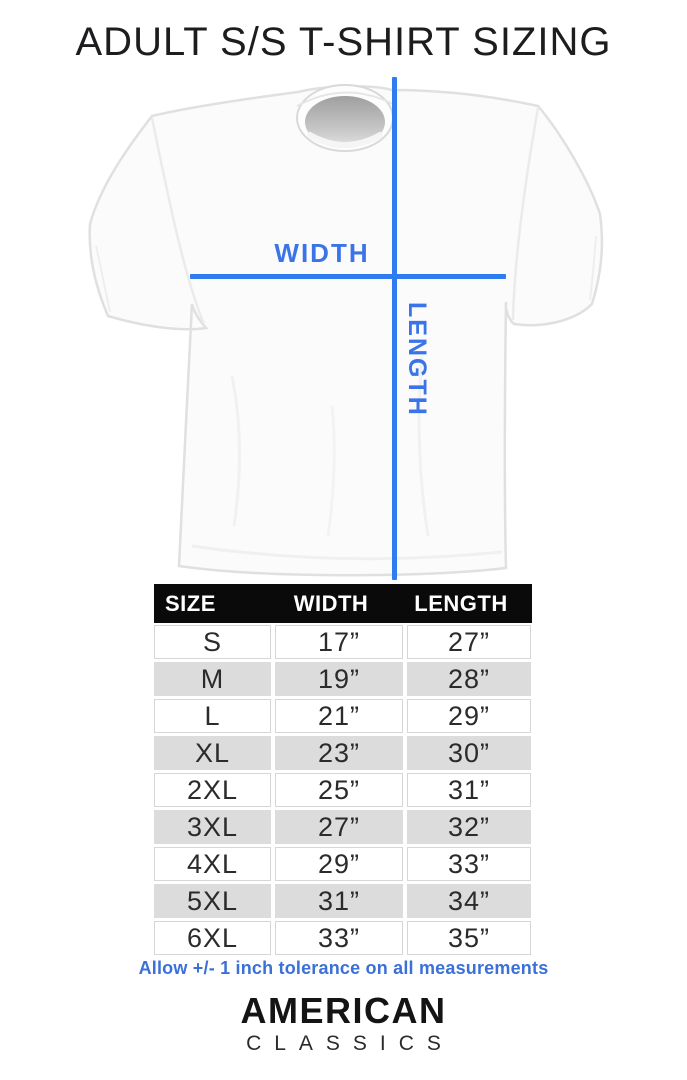 The image size is (687, 1080). Describe the element at coordinates (348, 276) in the screenshot. I see `width-measure-line` at that location.